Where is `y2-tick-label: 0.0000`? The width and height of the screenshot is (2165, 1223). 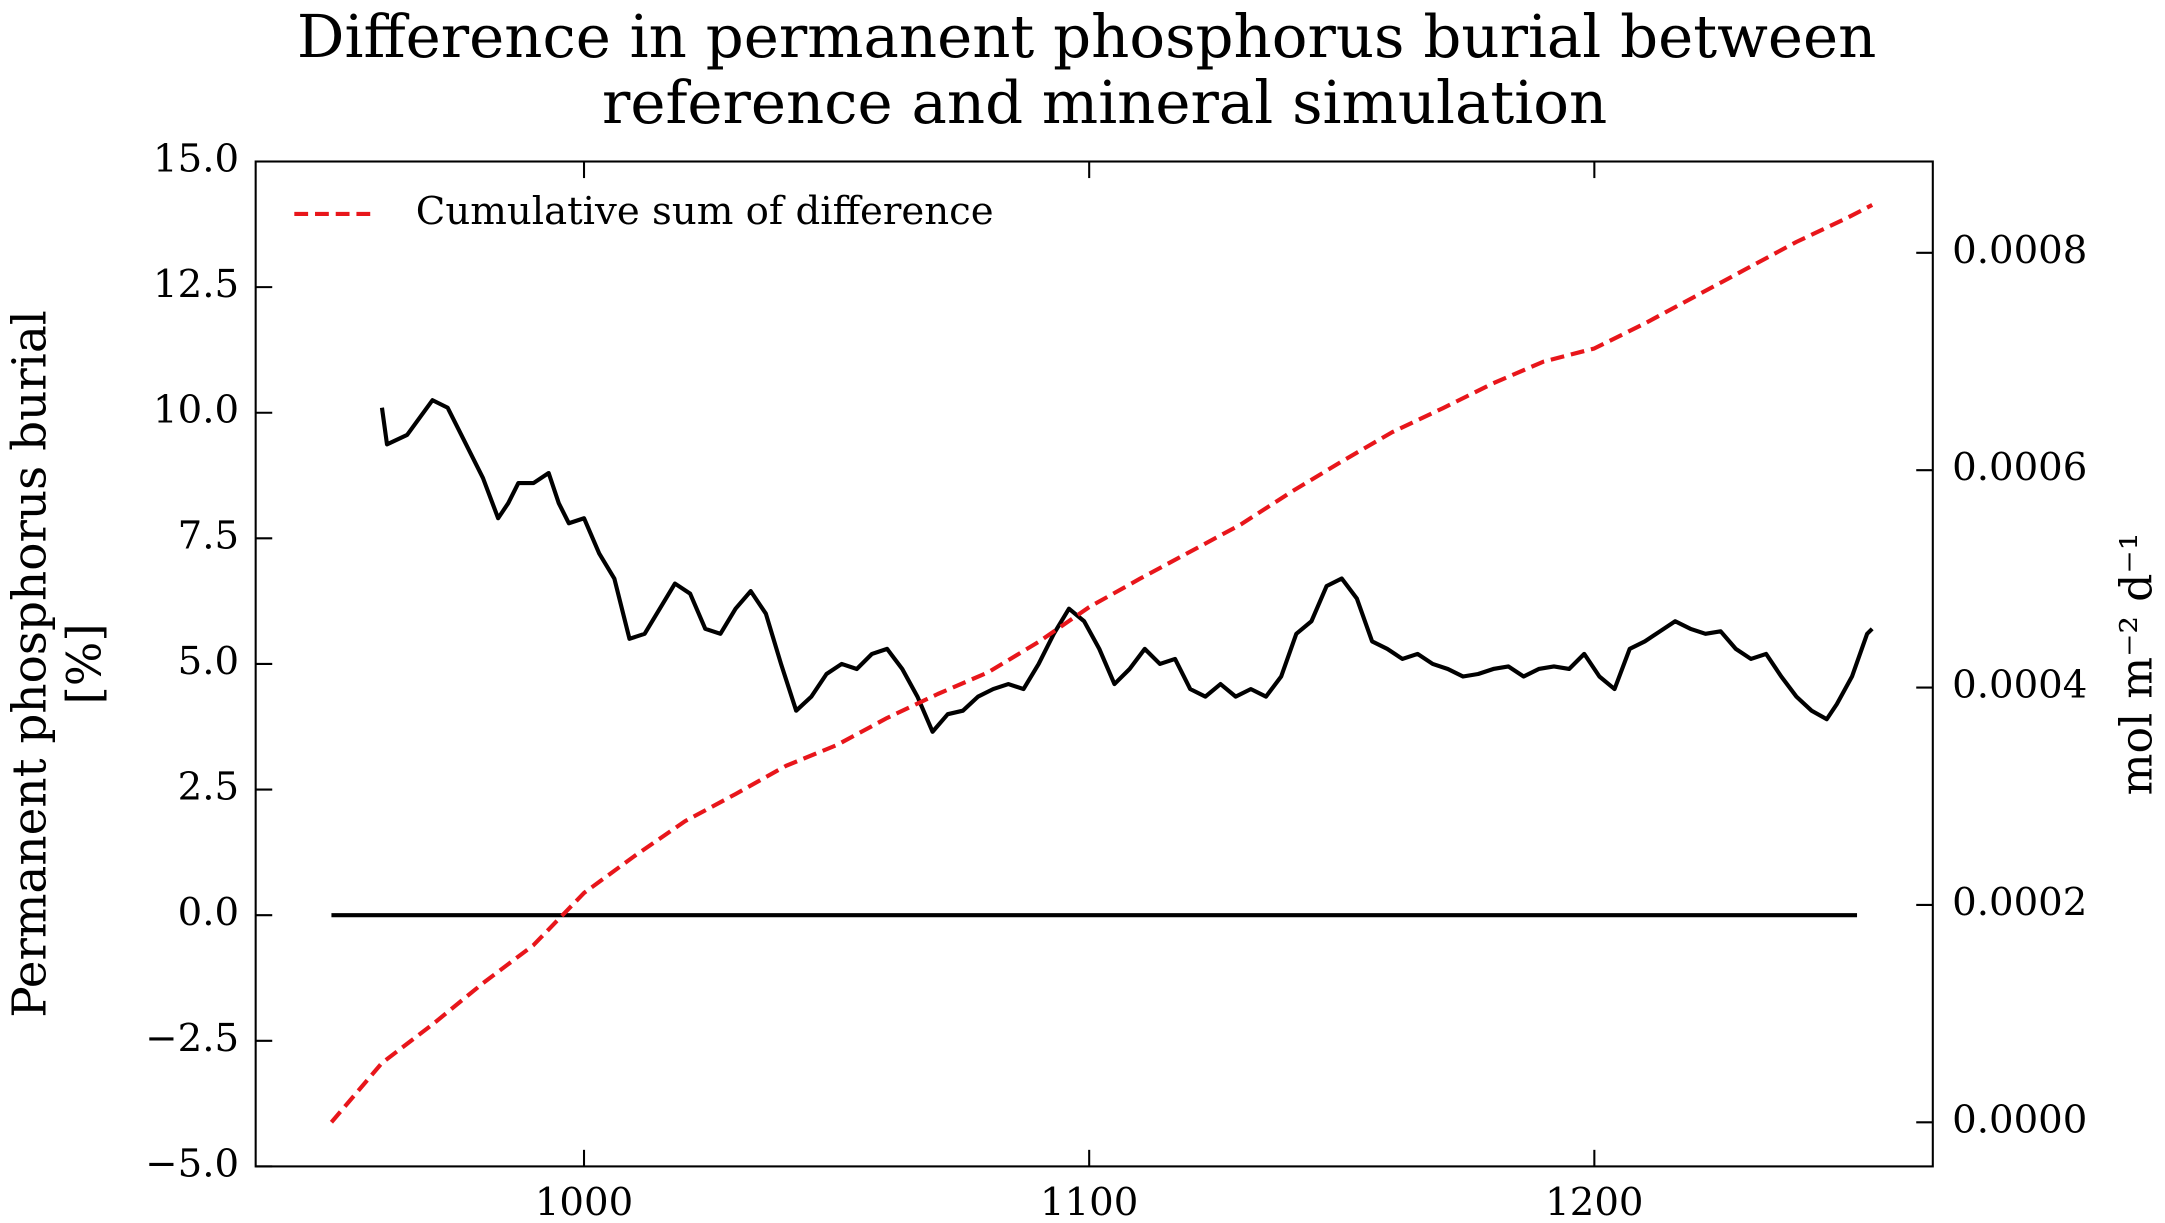 y2-tick-label: 0.0000 is located at coordinates (2019, 1119).